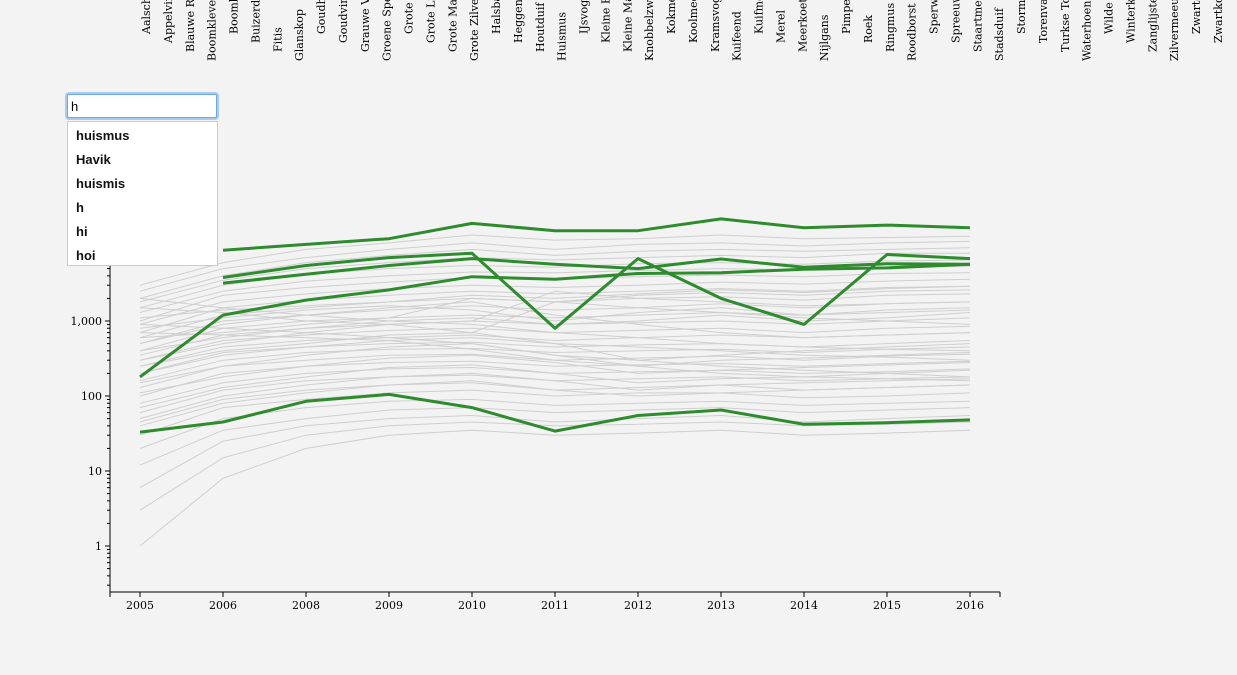 The width and height of the screenshot is (1237, 675). I want to click on species-label: Roek, so click(868, 29).